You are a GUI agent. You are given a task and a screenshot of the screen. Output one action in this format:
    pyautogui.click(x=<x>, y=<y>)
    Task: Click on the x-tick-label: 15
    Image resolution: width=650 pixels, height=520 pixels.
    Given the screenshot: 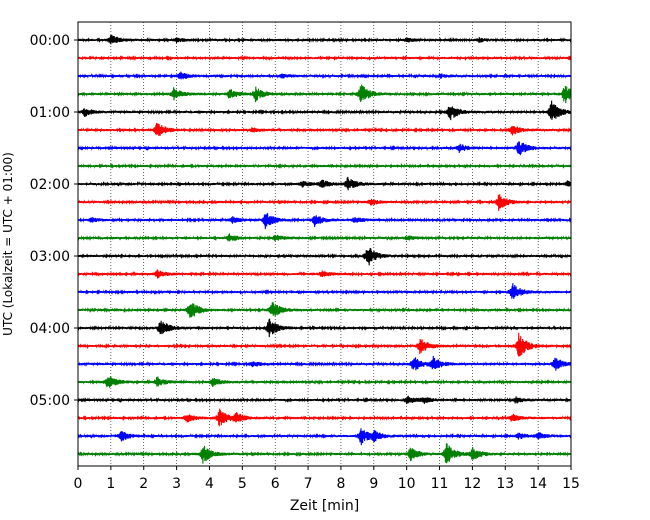 What is the action you would take?
    pyautogui.click(x=571, y=484)
    